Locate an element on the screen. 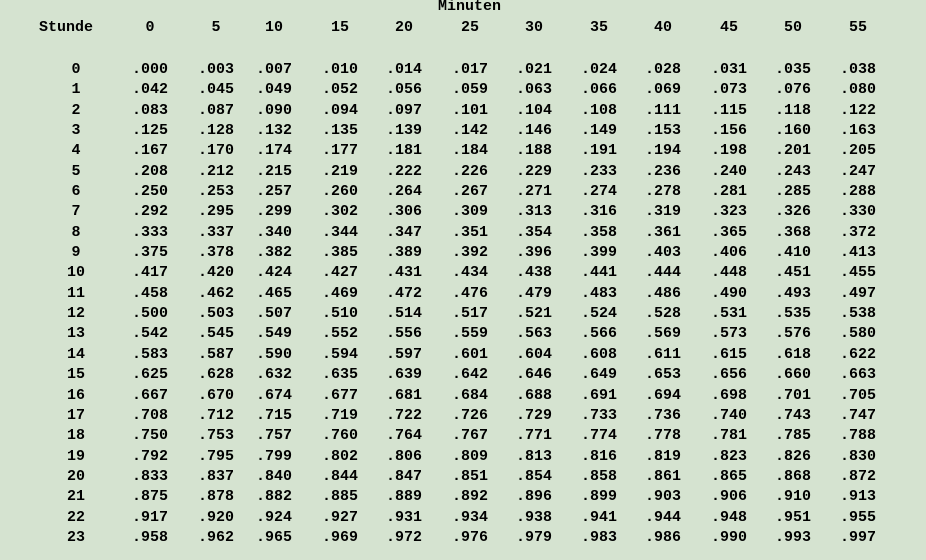 This screenshot has height=560, width=926. value-cell: .257 is located at coordinates (273, 192).